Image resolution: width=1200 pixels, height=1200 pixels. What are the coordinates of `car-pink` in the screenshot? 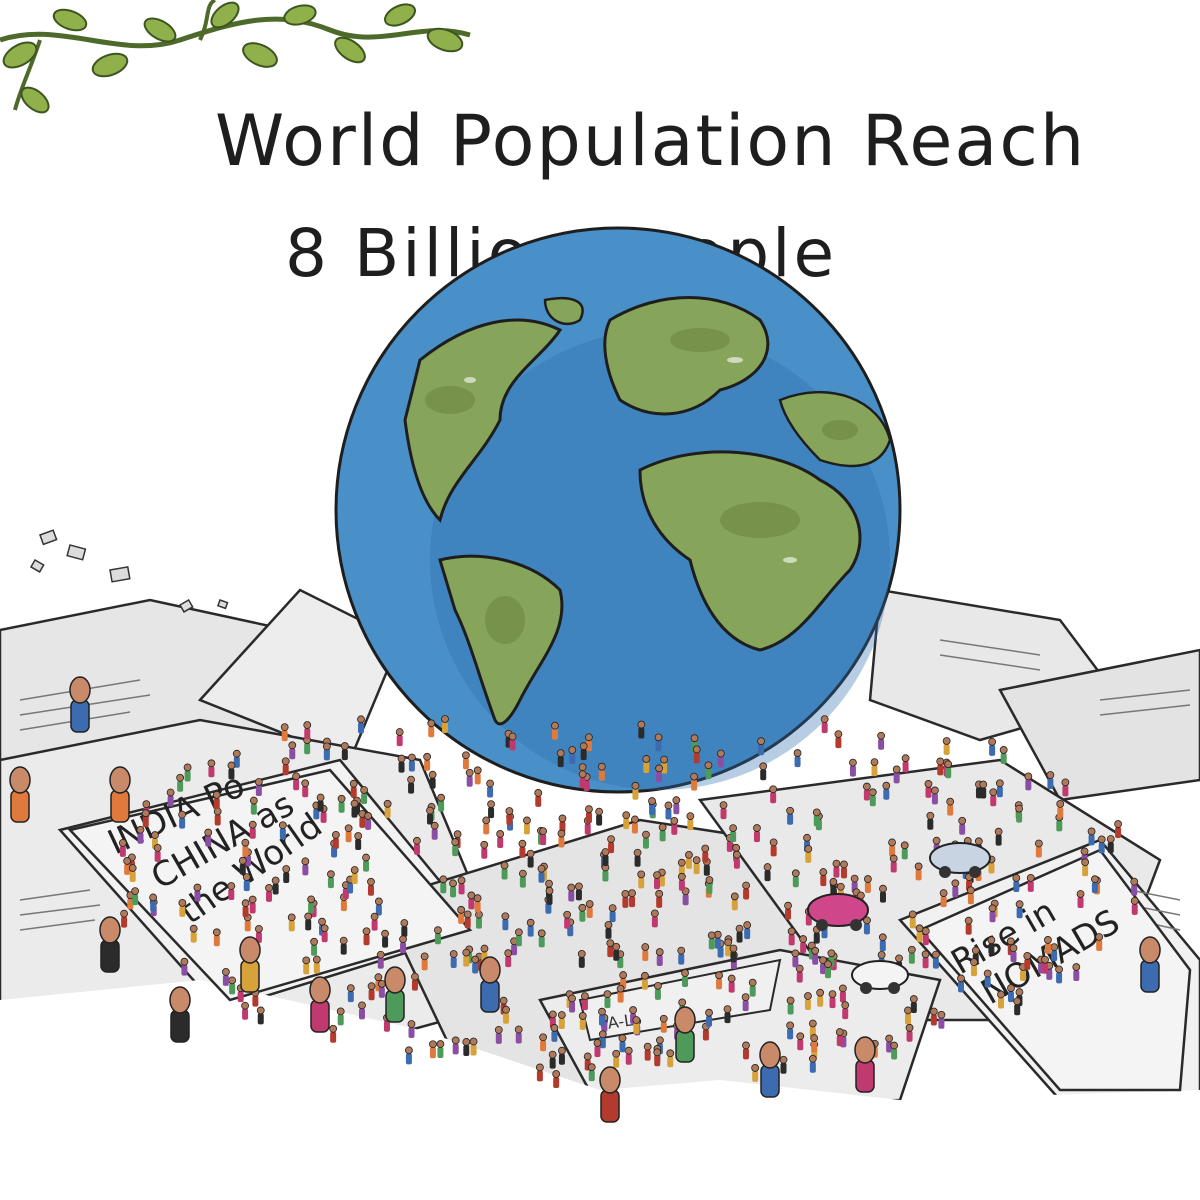 It's located at (838, 912).